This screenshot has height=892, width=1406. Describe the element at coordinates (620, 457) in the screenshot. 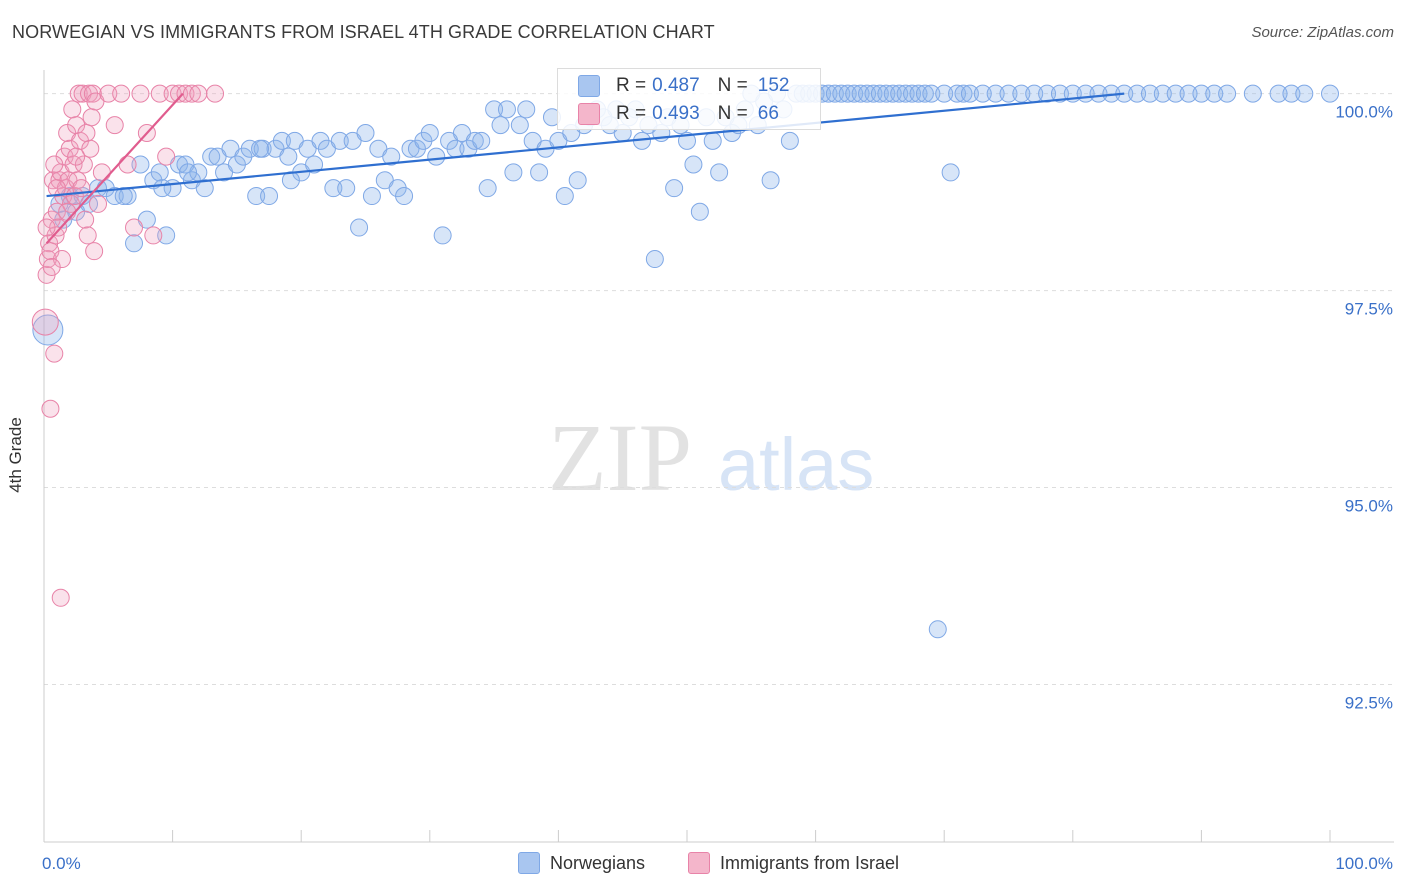

I see `watermark-zip: ZIP` at that location.